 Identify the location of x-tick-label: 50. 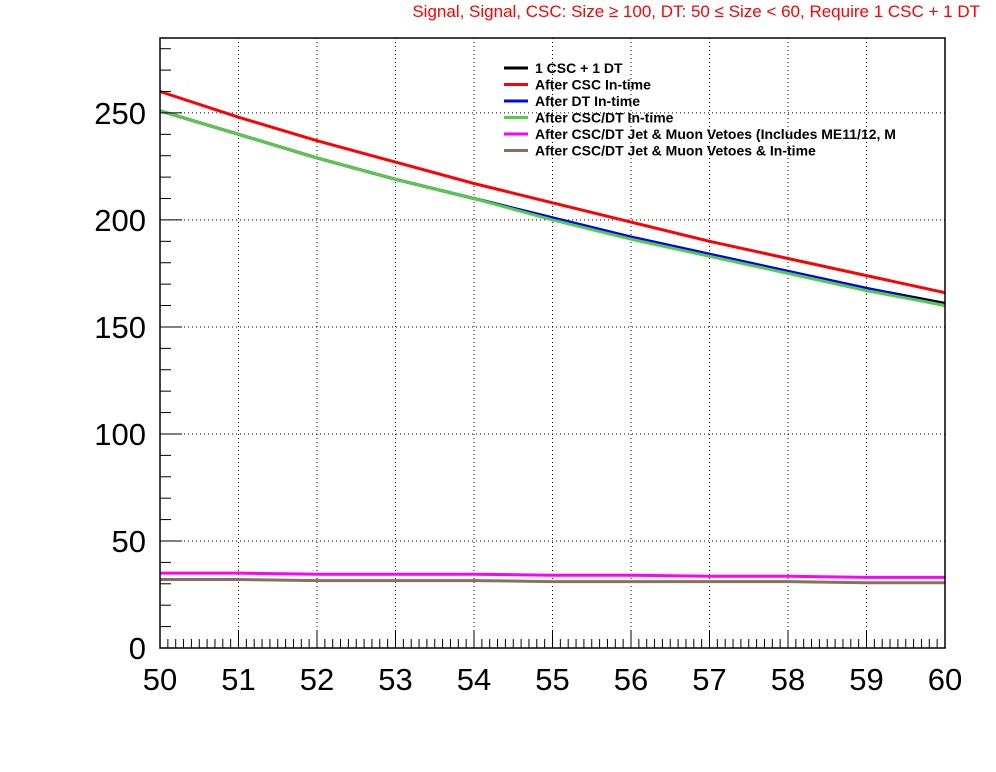
(160, 679).